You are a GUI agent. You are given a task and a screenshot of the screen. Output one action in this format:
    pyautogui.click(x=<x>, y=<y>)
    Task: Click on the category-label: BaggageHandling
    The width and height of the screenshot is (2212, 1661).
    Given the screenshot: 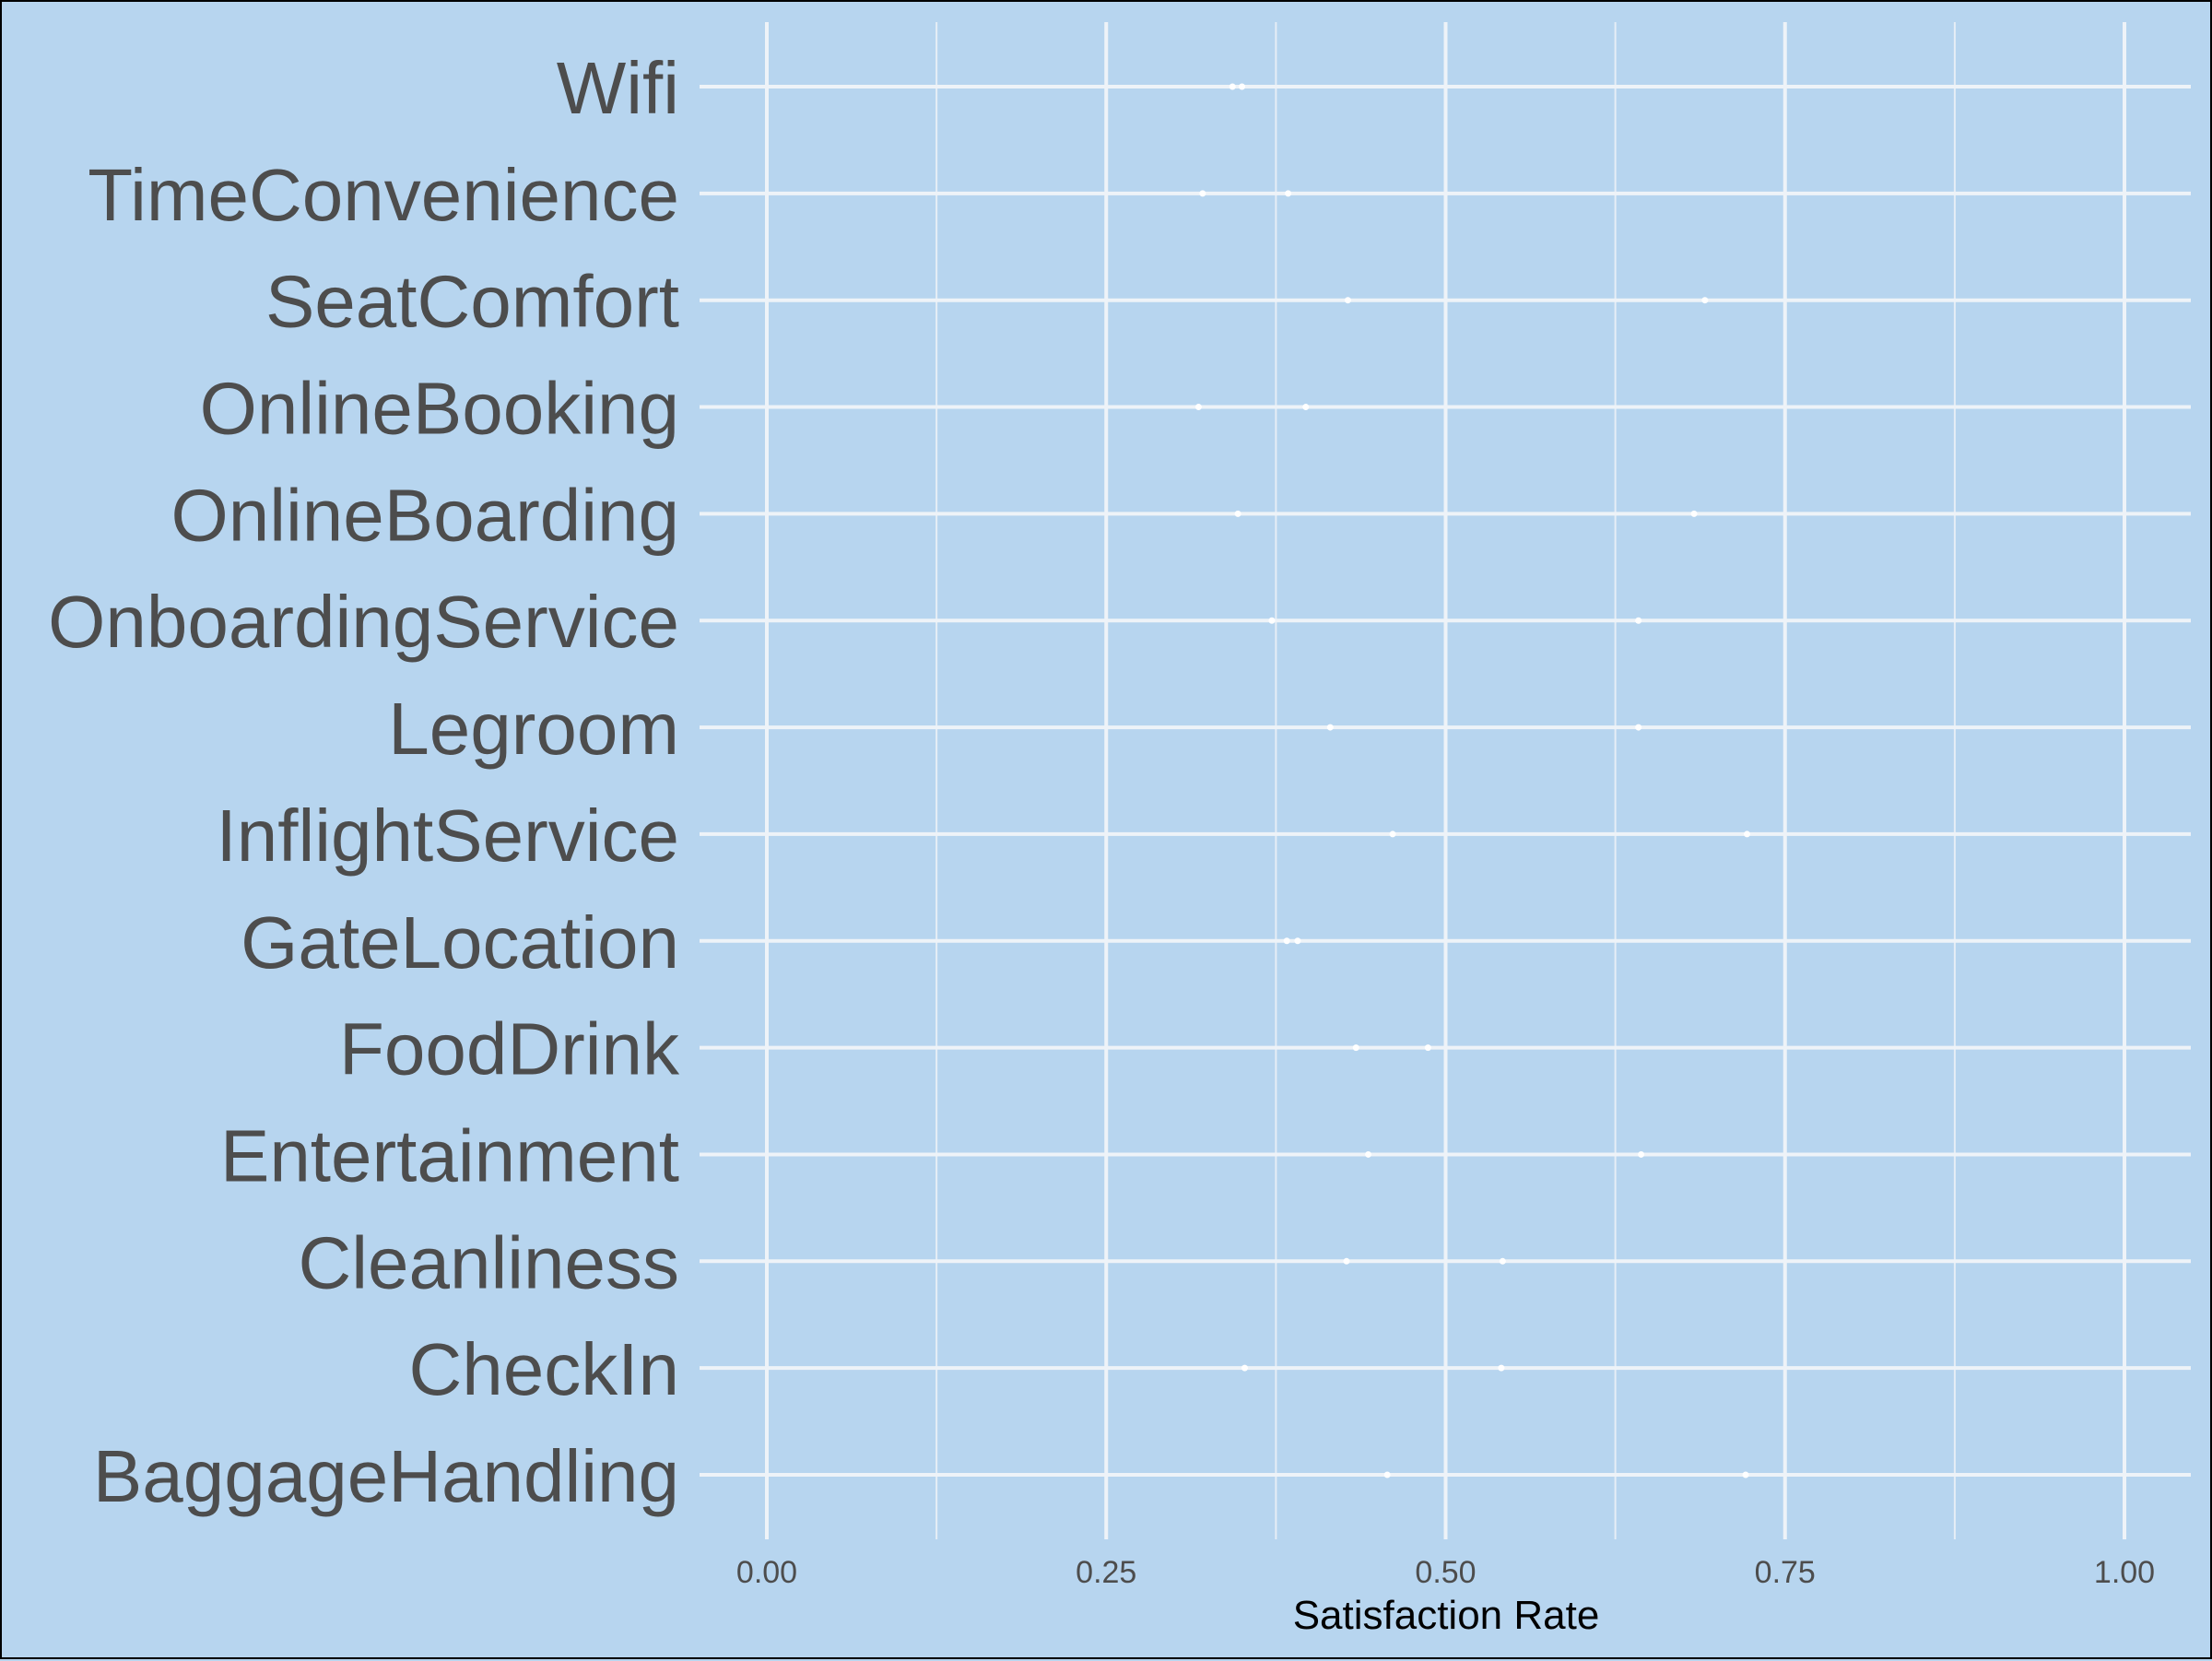 What is the action you would take?
    pyautogui.click(x=386, y=1476)
    